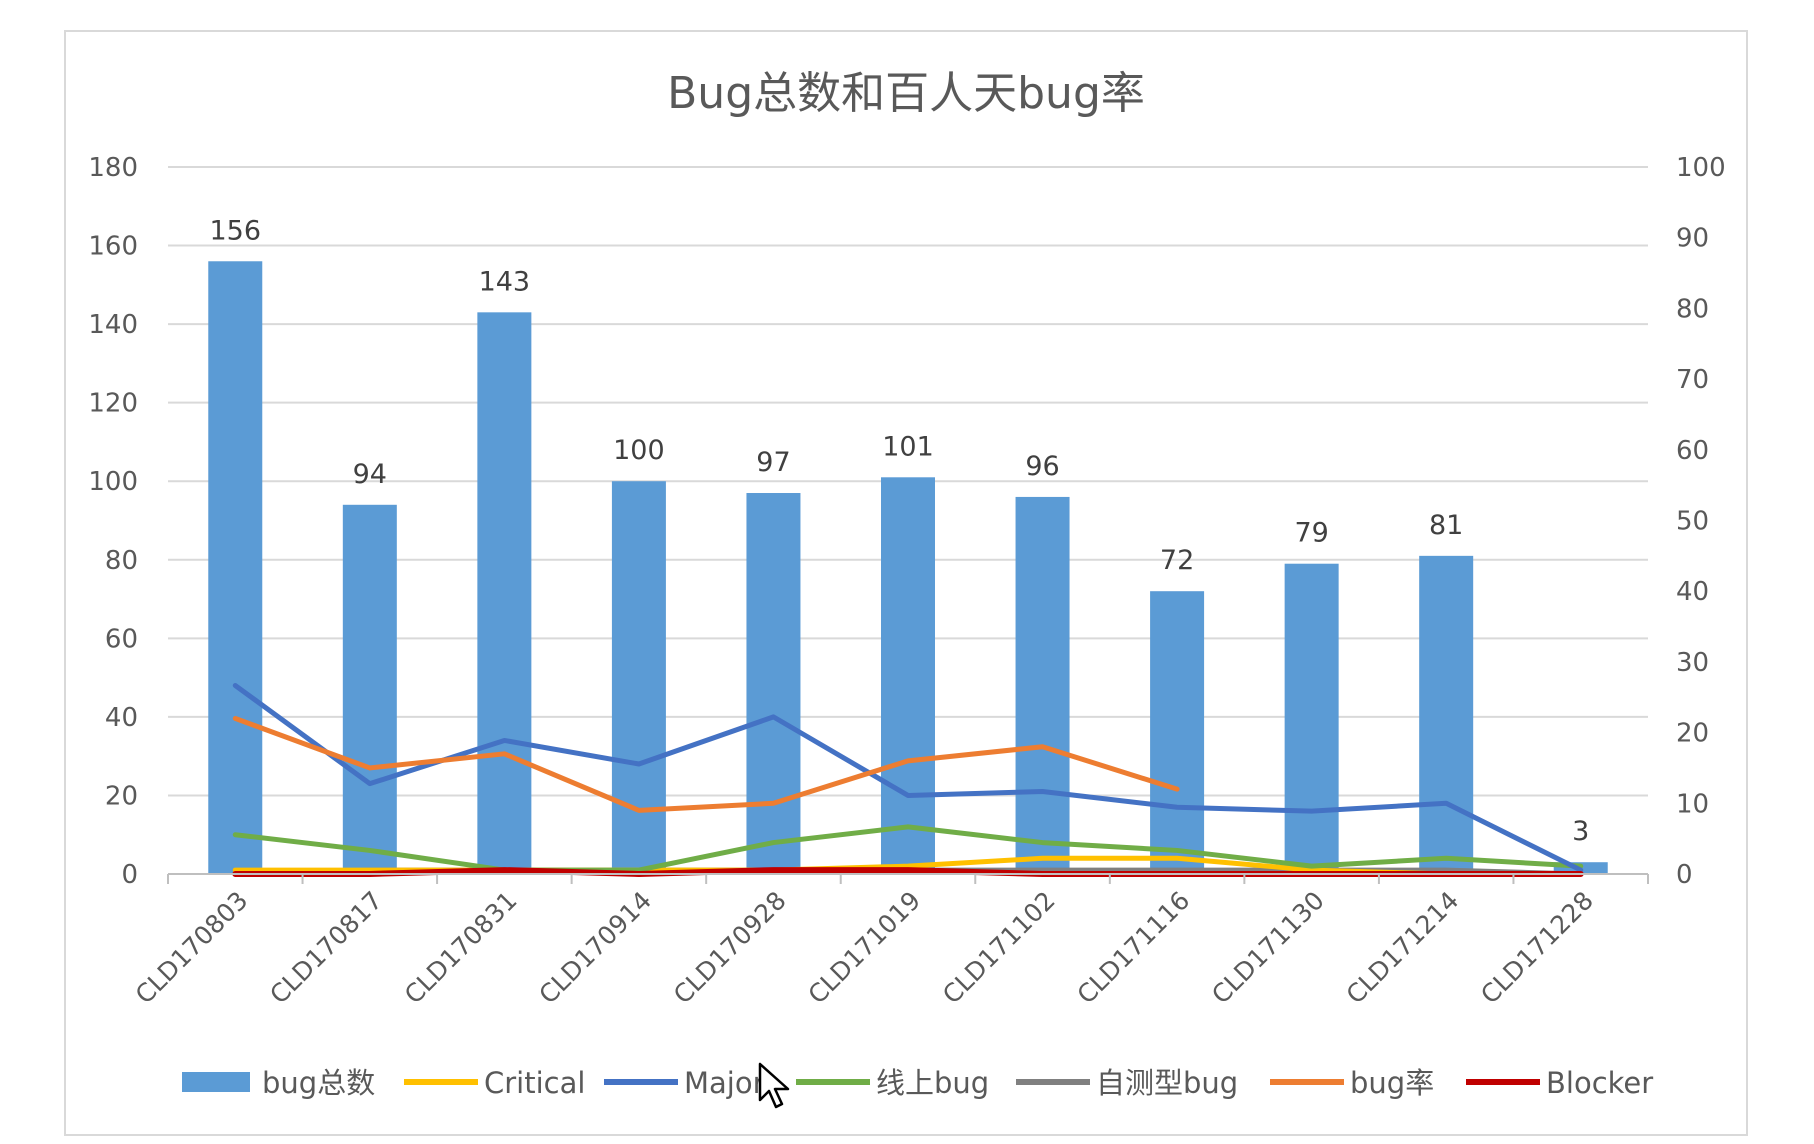 This screenshot has height=1144, width=1814. I want to click on legend-label: 自测型bug, so click(1167, 1083).